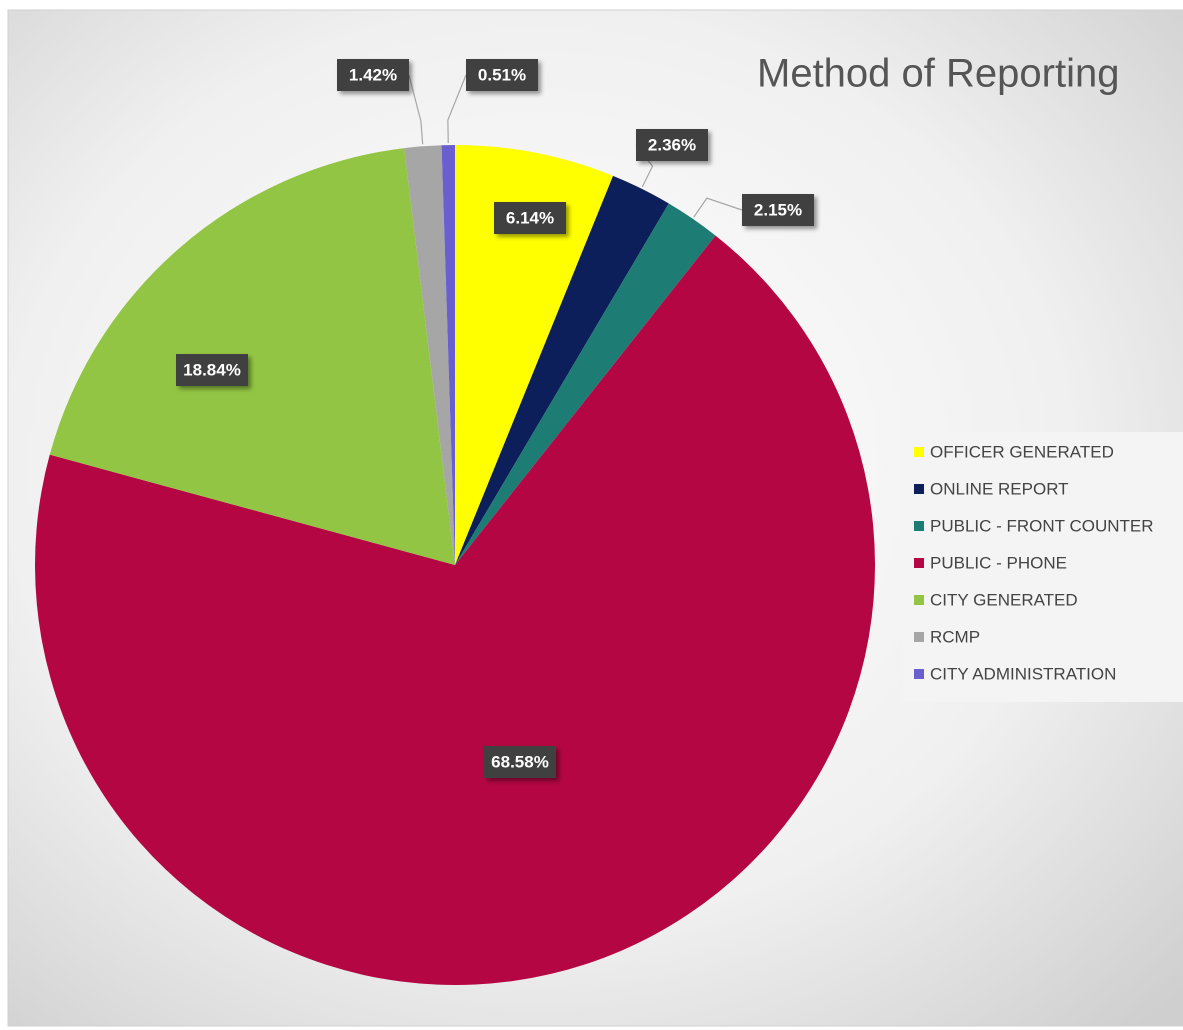 This screenshot has width=1183, height=1030. I want to click on data-label: 2.36%, so click(672, 144).